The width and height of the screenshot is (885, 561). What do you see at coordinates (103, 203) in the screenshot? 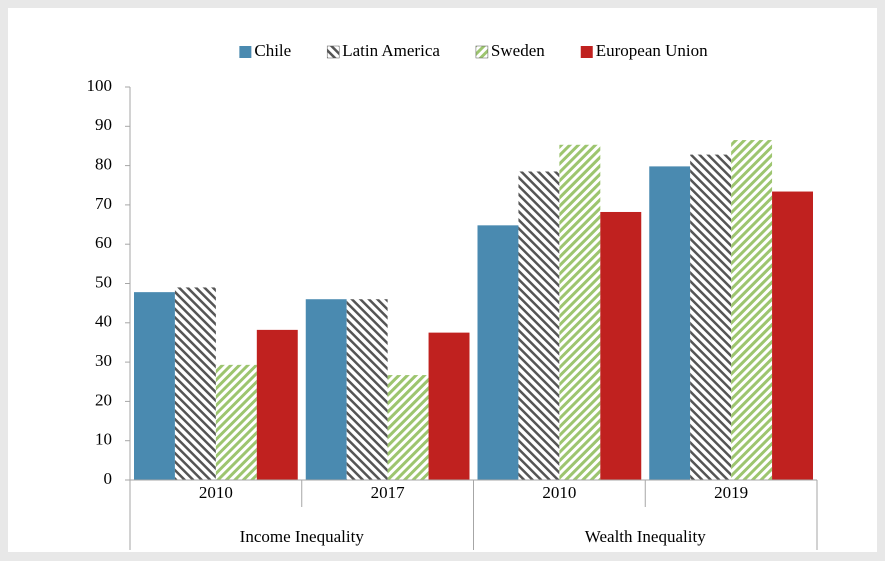
I see `y-tick-label: 70` at bounding box center [103, 203].